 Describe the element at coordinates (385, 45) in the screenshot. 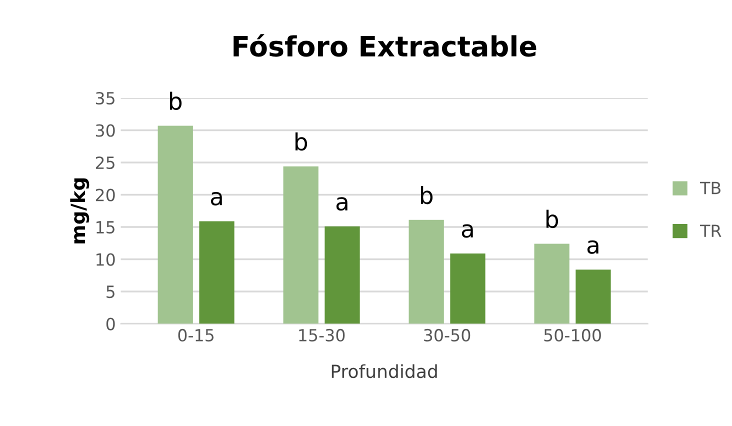

I see `chart-title: Fósforo Extractable` at that location.